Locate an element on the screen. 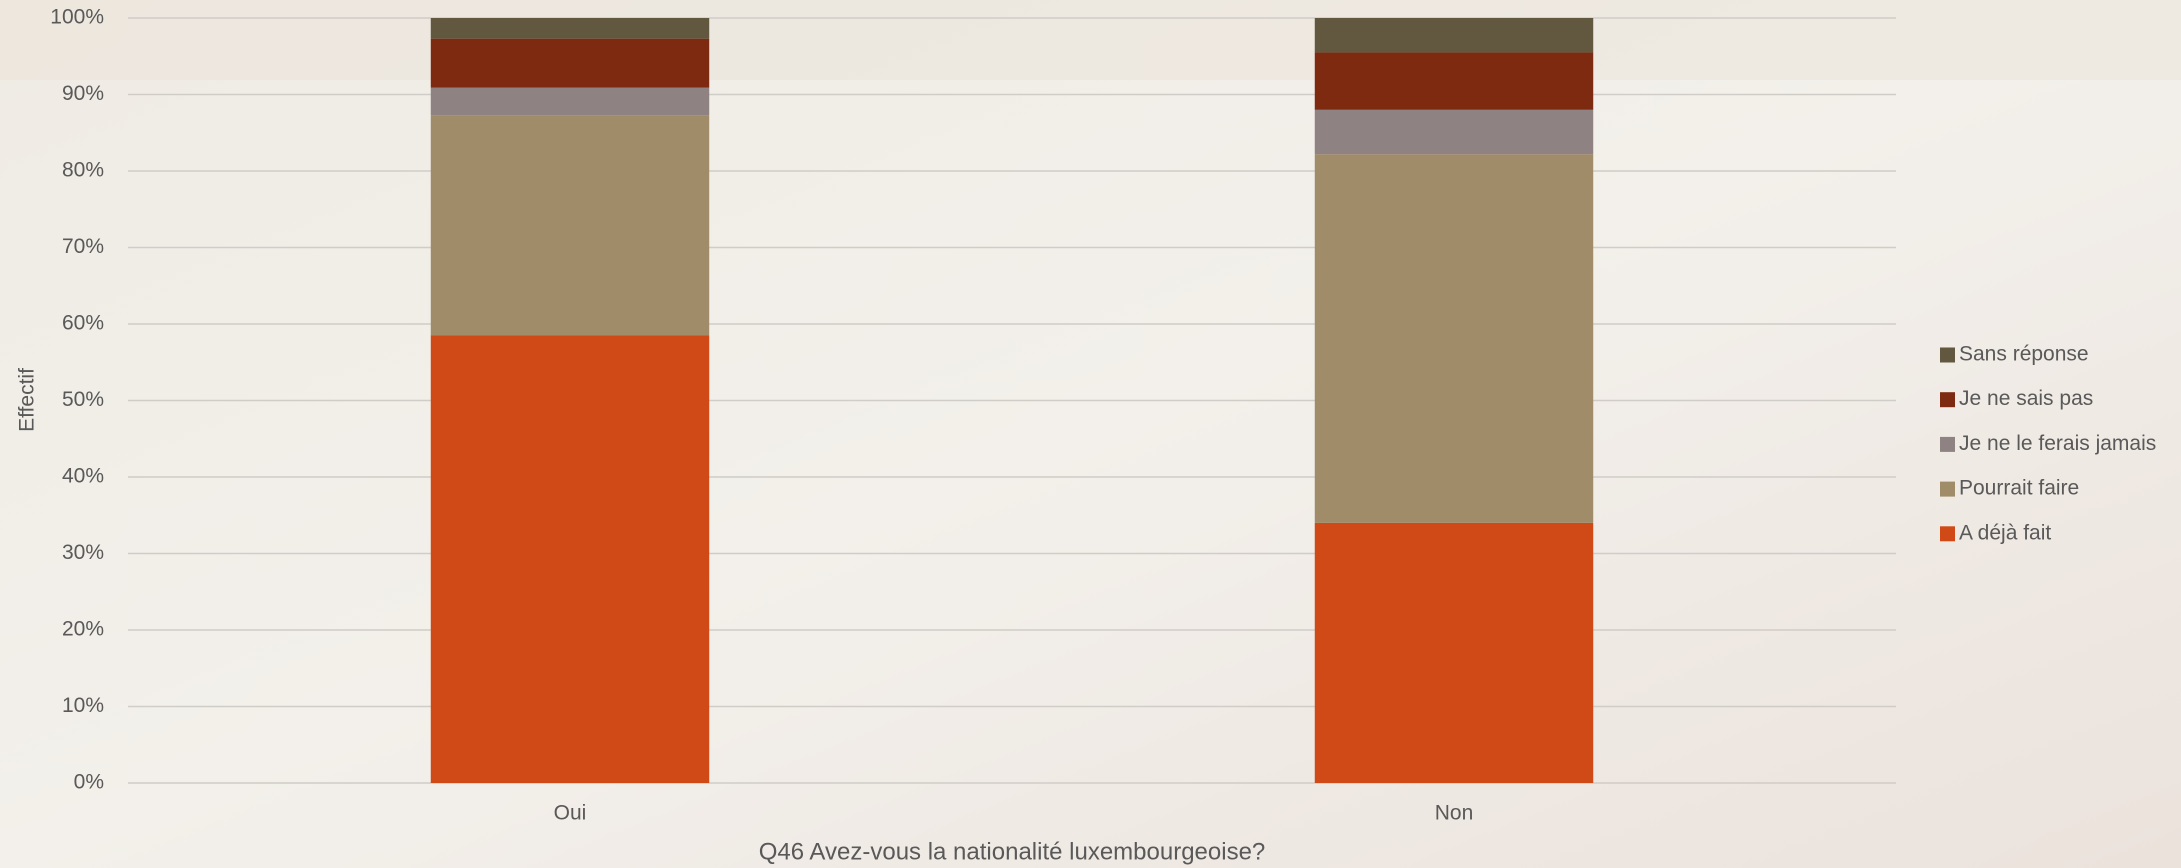 This screenshot has width=2181, height=868. legend-label: Je ne le ferais jamais is located at coordinates (2057, 443).